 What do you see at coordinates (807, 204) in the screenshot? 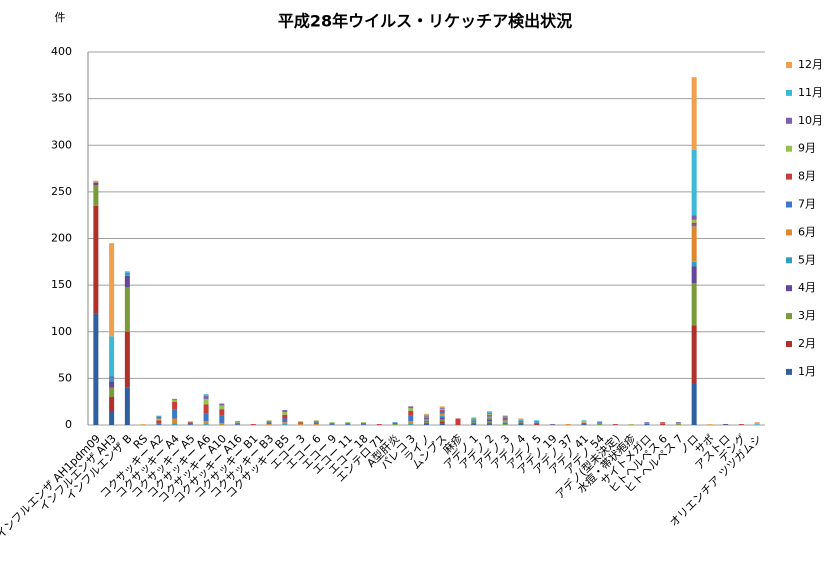
I see `legend-label: 7月` at bounding box center [807, 204].